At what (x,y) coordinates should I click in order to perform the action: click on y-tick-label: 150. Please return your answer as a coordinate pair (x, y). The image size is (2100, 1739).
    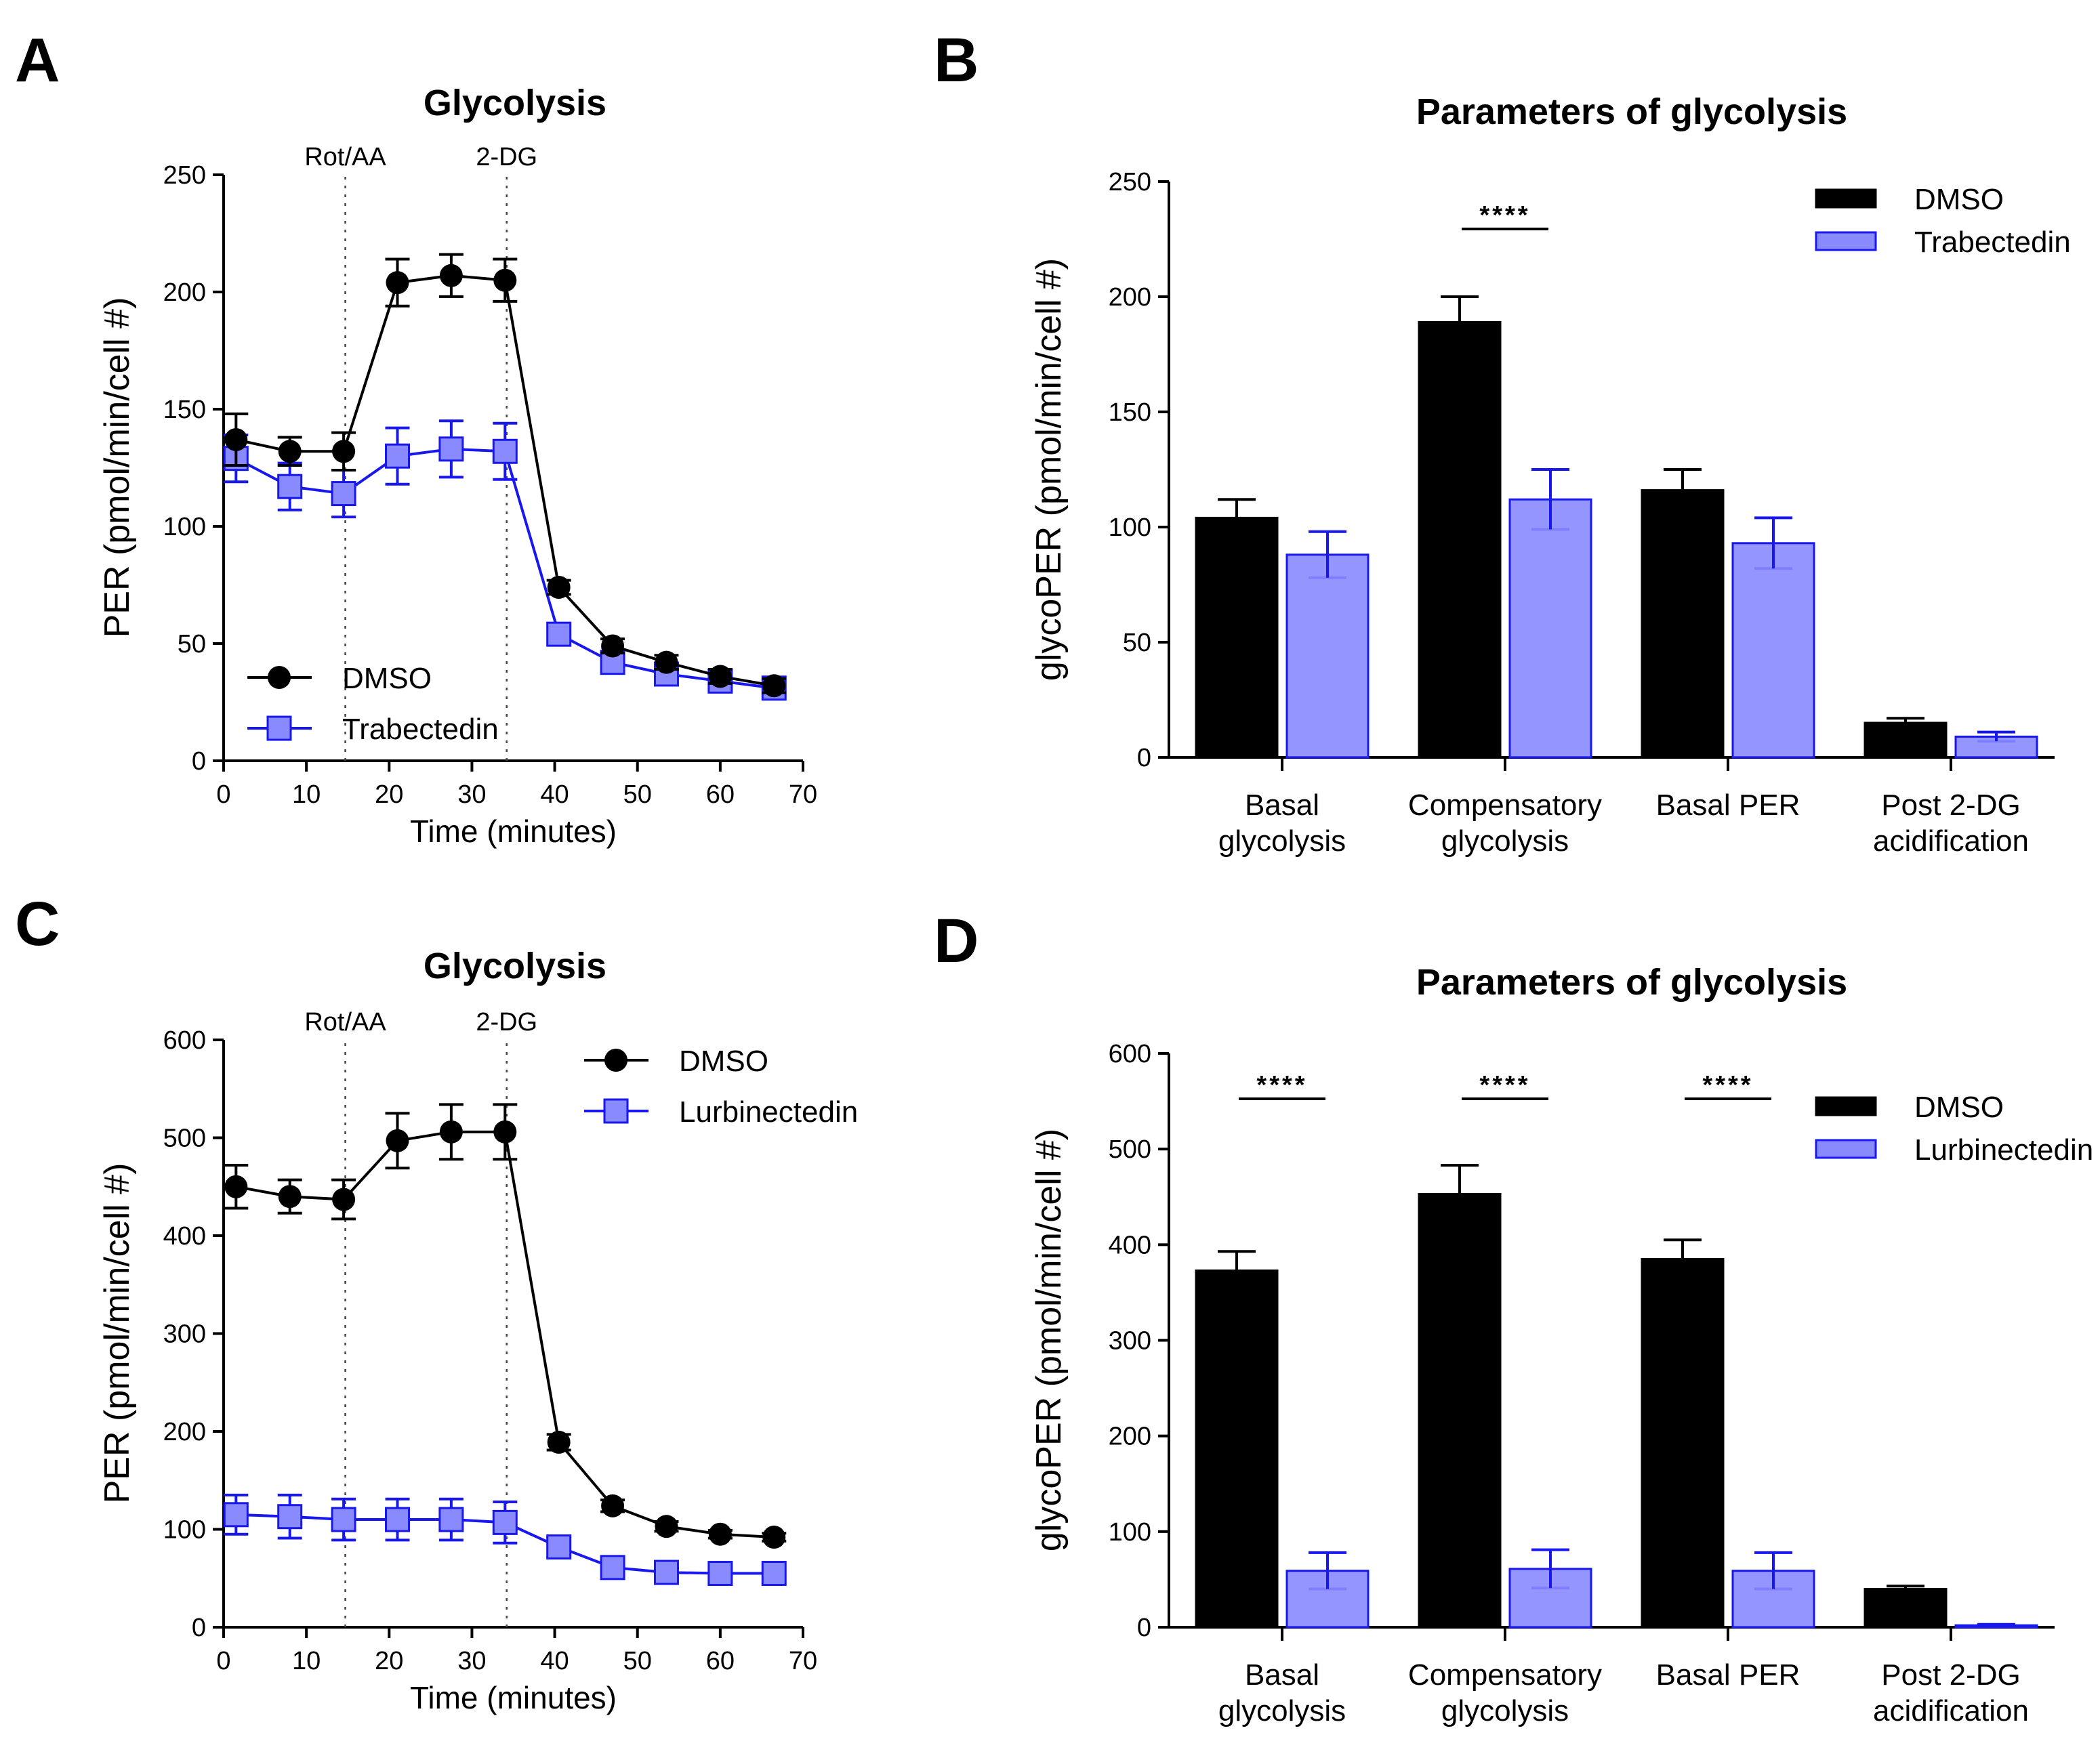
    Looking at the image, I should click on (184, 410).